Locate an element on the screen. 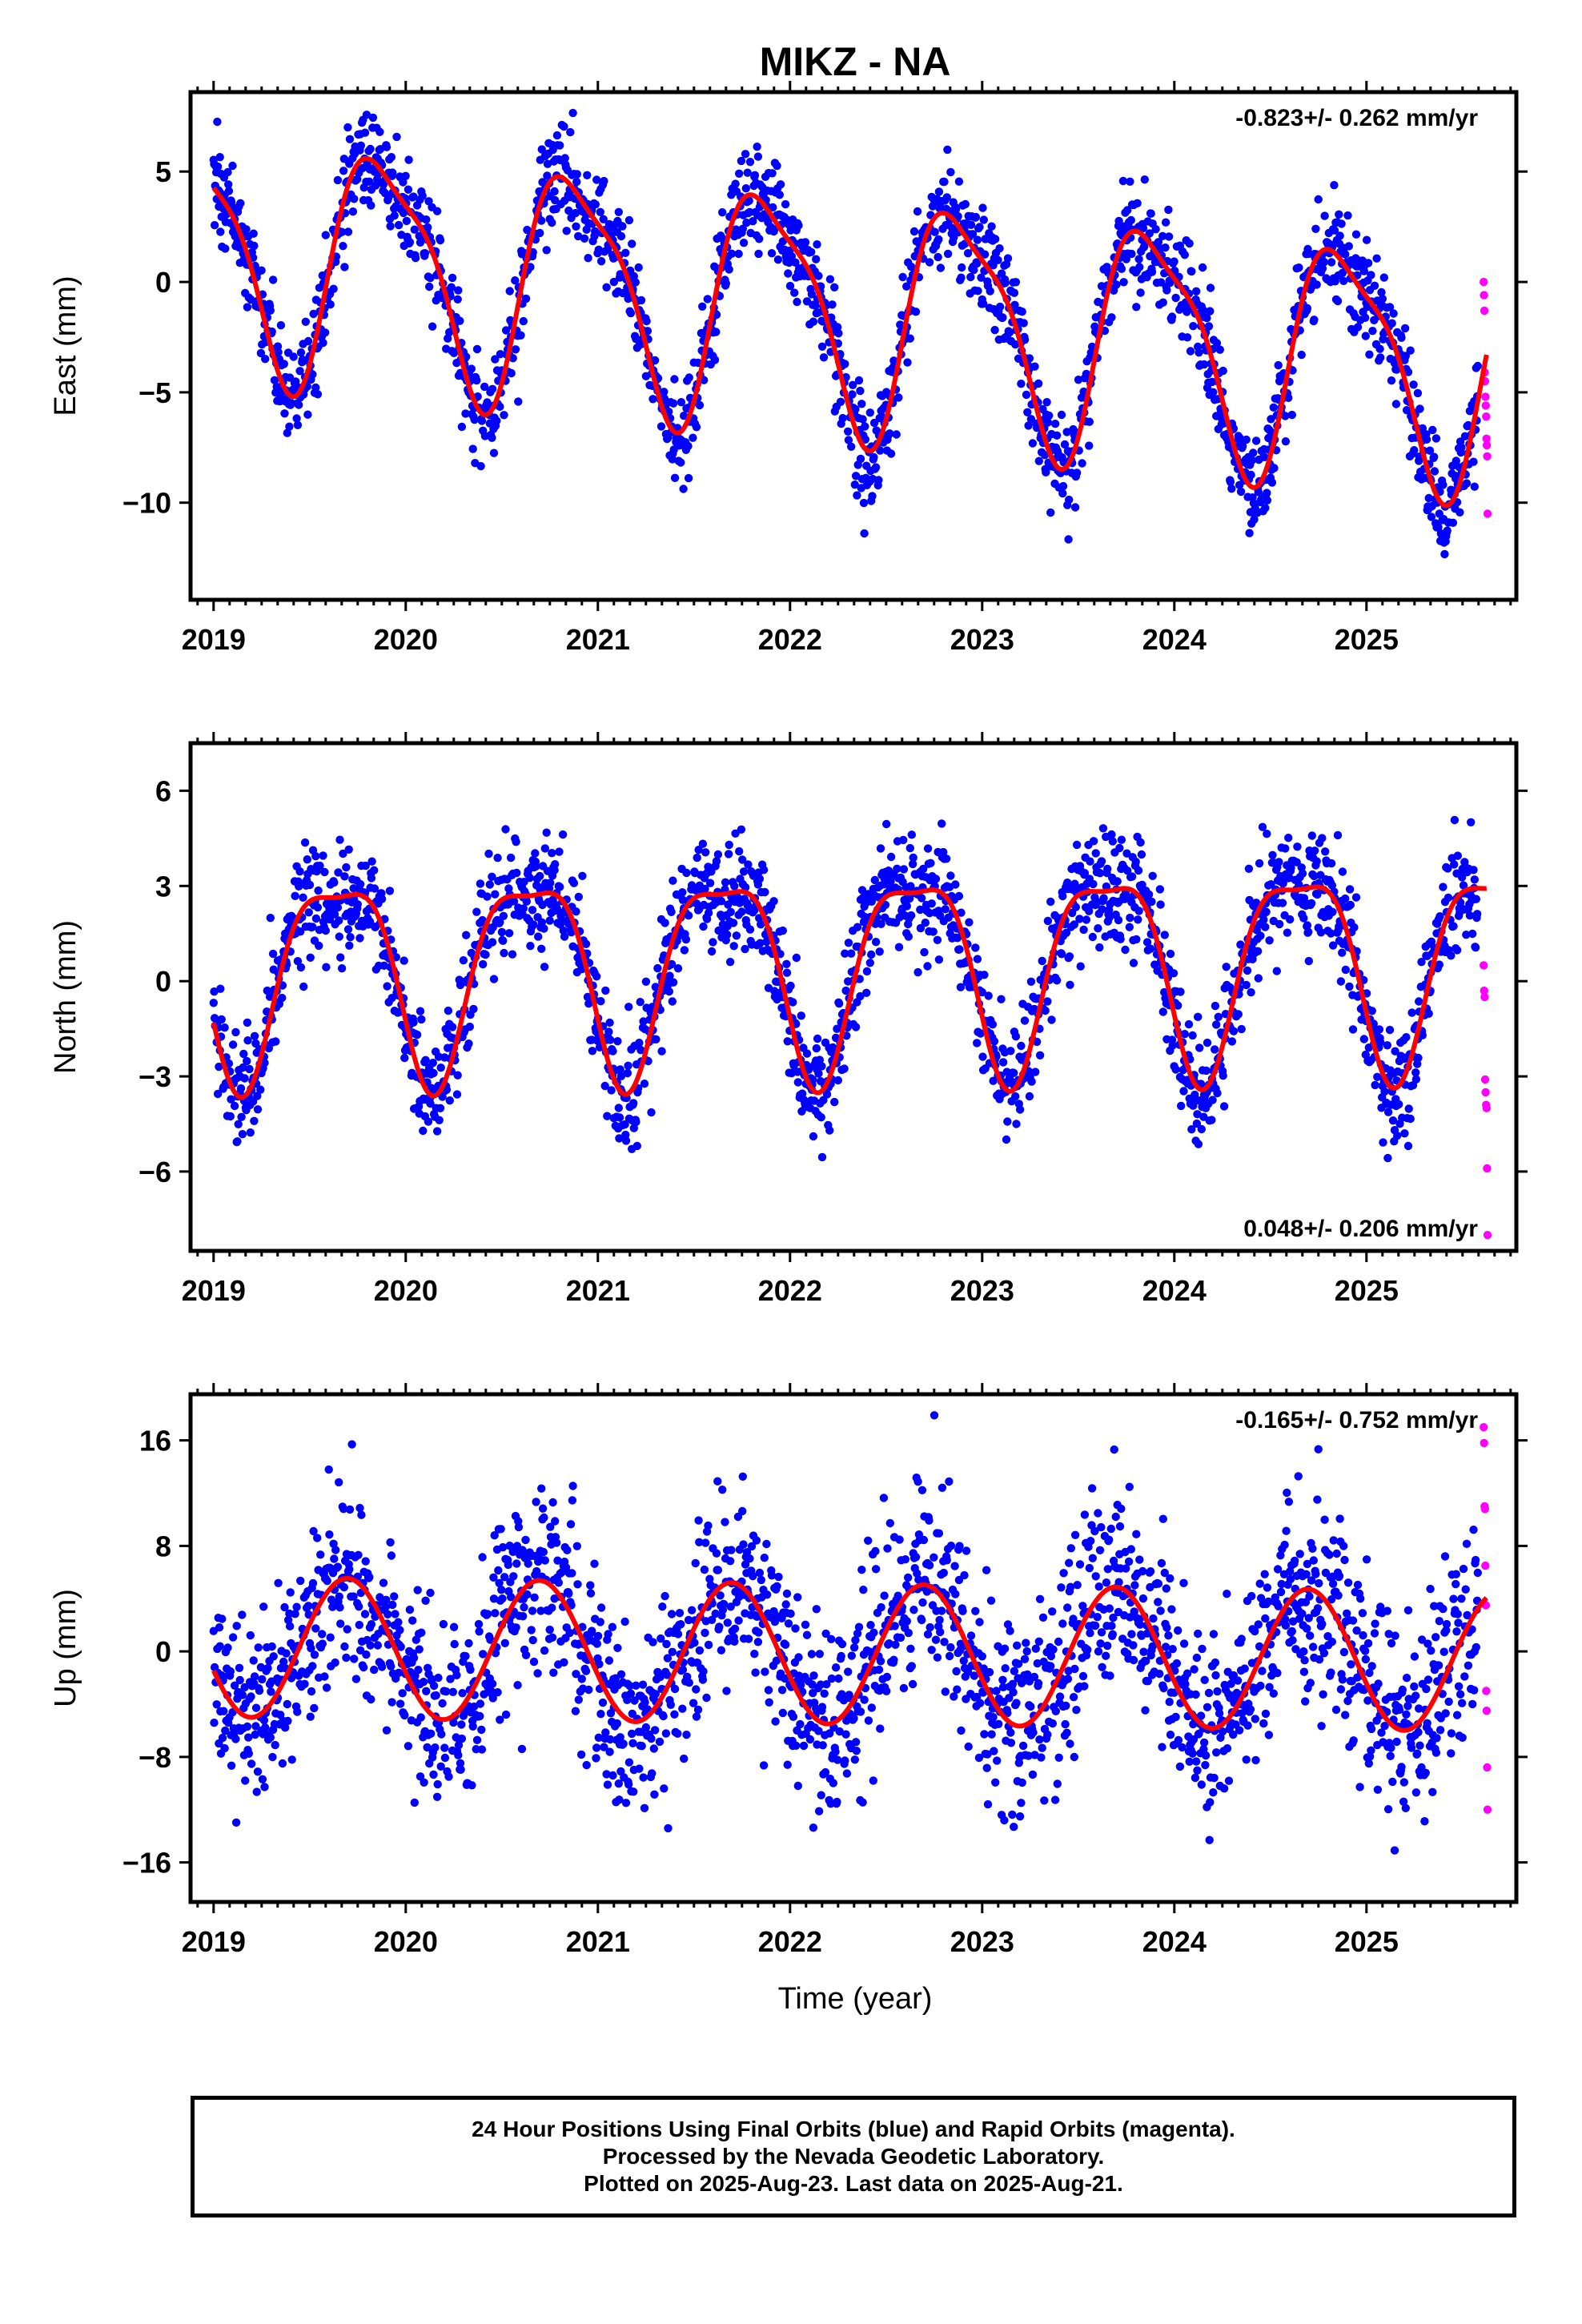 The height and width of the screenshot is (2324, 1582). x-tick-label: 2024 is located at coordinates (1174, 1290).